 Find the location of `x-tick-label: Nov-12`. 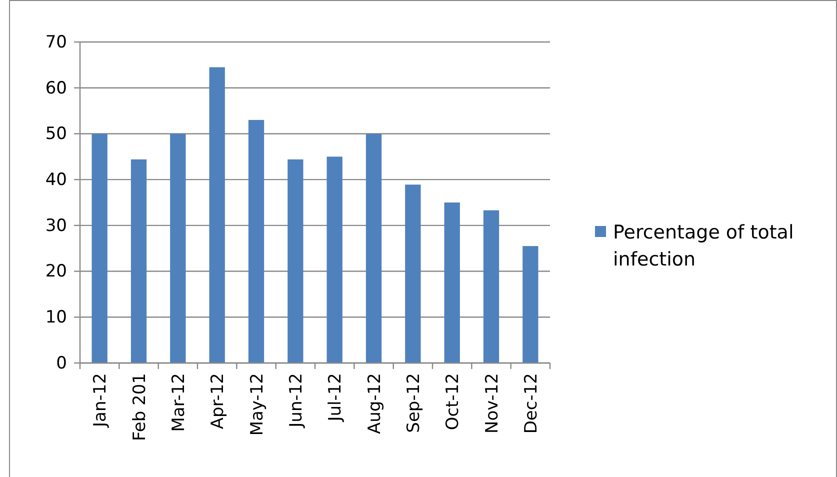

x-tick-label: Nov-12 is located at coordinates (492, 403).